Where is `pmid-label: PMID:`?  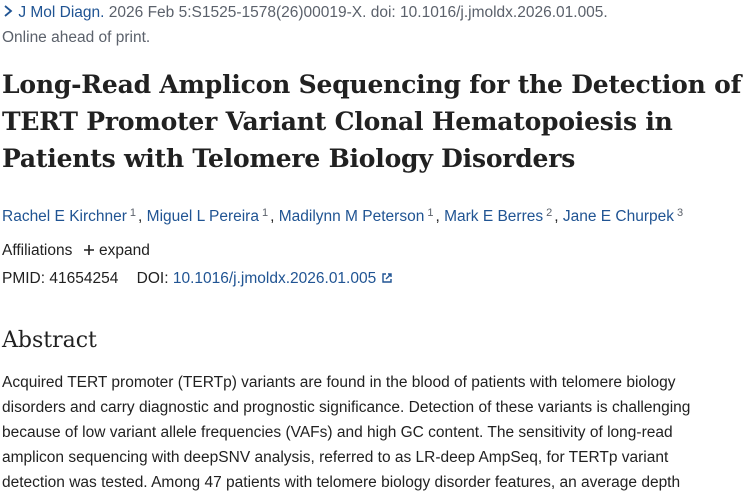 pmid-label: PMID: is located at coordinates (24, 278).